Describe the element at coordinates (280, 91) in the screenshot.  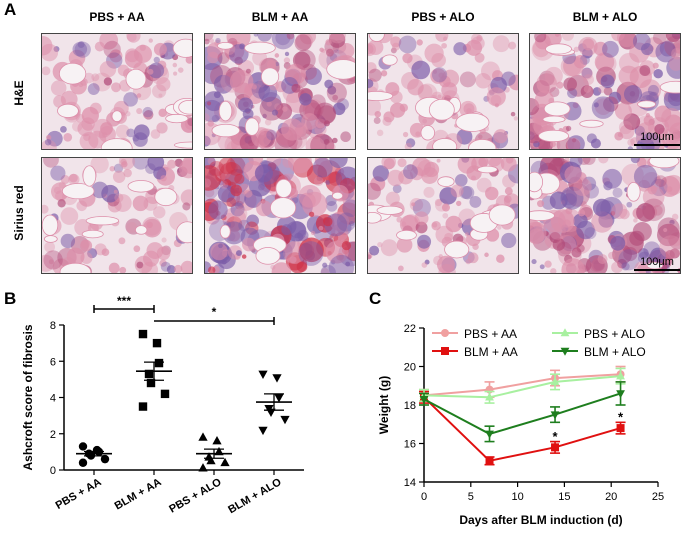
I see `histology-image-h-e-blm-aa` at that location.